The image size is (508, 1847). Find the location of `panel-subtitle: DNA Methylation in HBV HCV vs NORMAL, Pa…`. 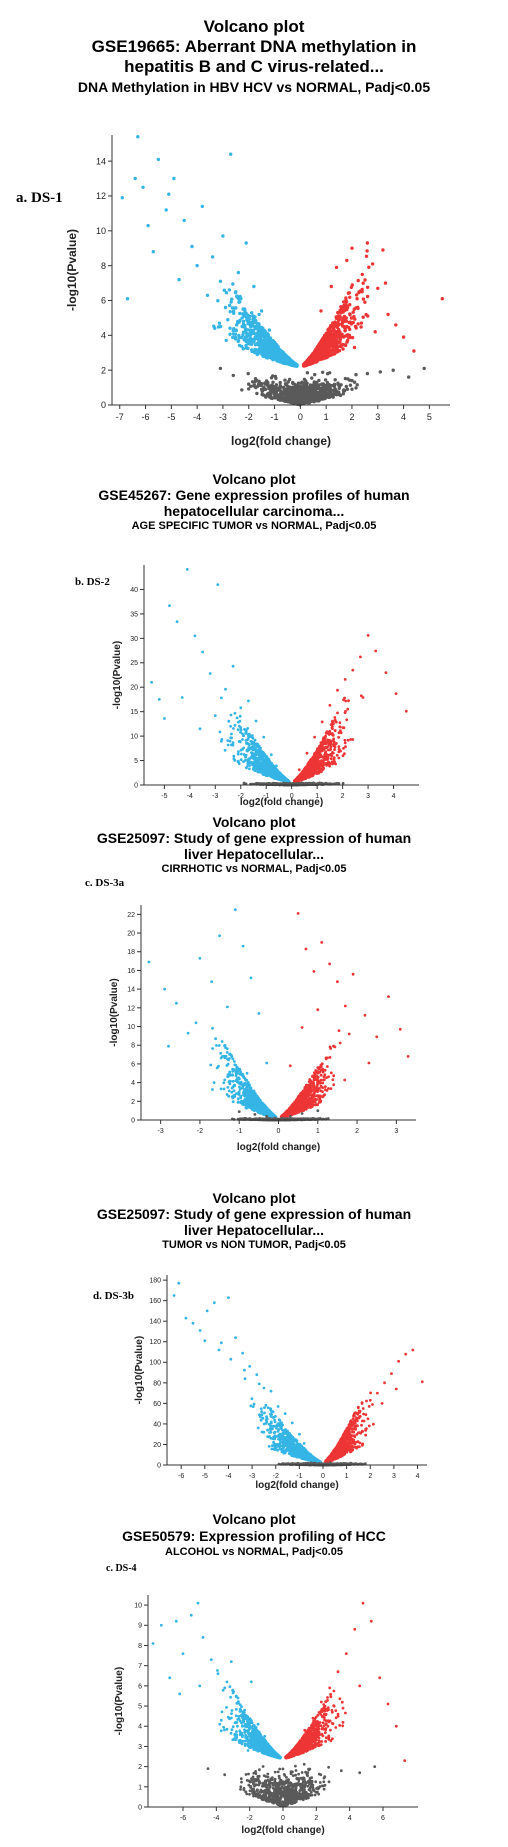

panel-subtitle: DNA Methylation in HBV HCV vs NORMAL, Pa… is located at coordinates (254, 87).